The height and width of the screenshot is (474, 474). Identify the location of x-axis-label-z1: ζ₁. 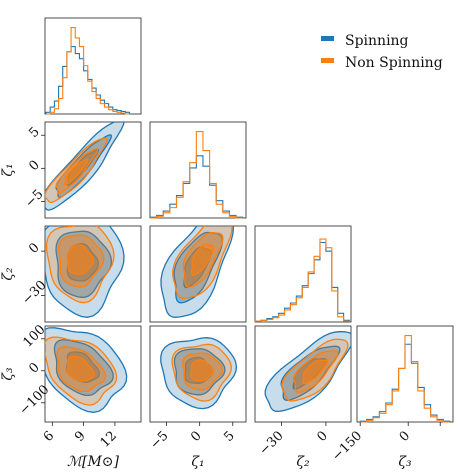
(197, 462).